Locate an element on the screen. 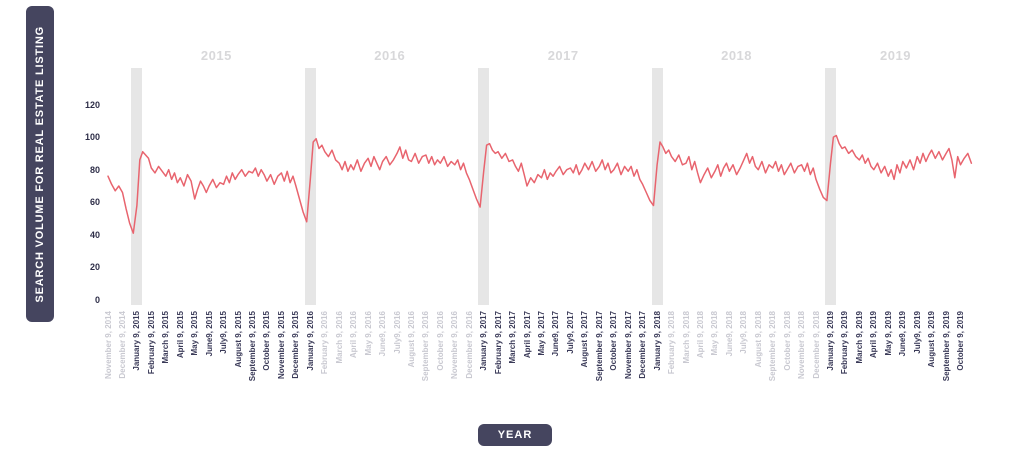  year-label: 2017 is located at coordinates (563, 55).